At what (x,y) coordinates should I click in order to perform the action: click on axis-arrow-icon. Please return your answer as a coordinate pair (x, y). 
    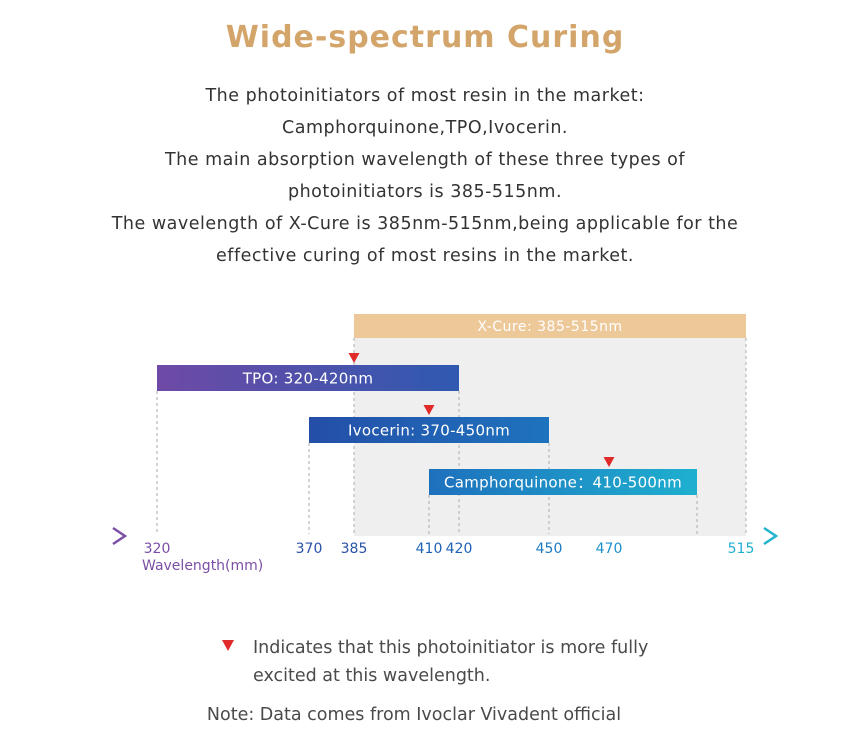
    Looking at the image, I should click on (771, 536).